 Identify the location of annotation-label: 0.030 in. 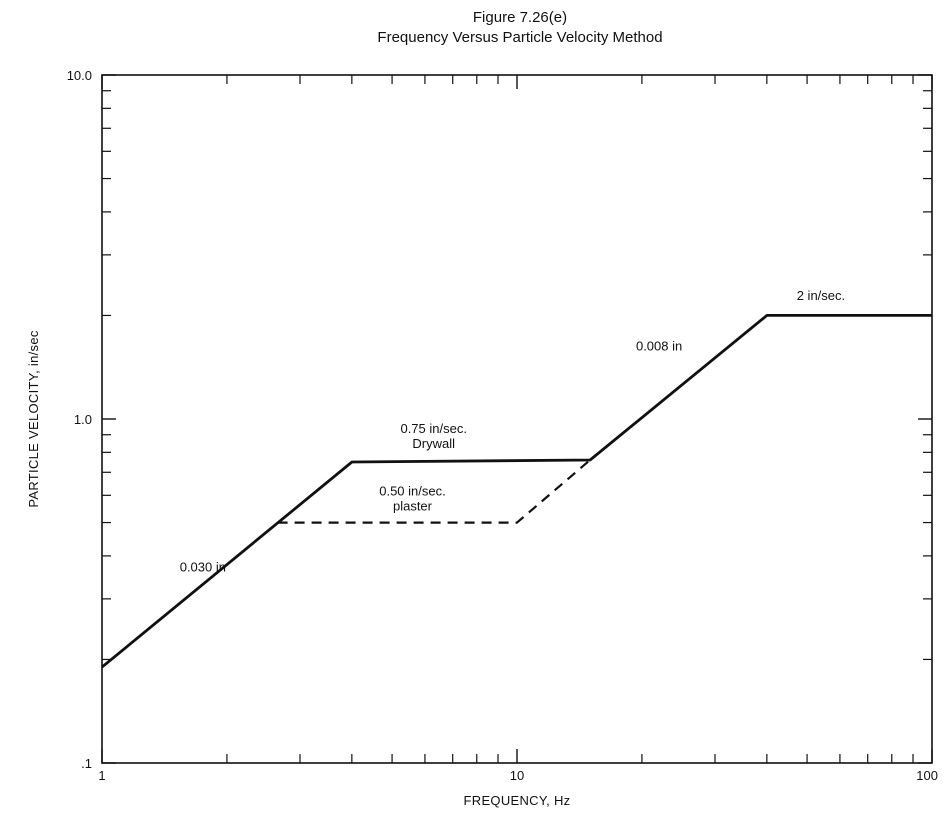
(203, 567).